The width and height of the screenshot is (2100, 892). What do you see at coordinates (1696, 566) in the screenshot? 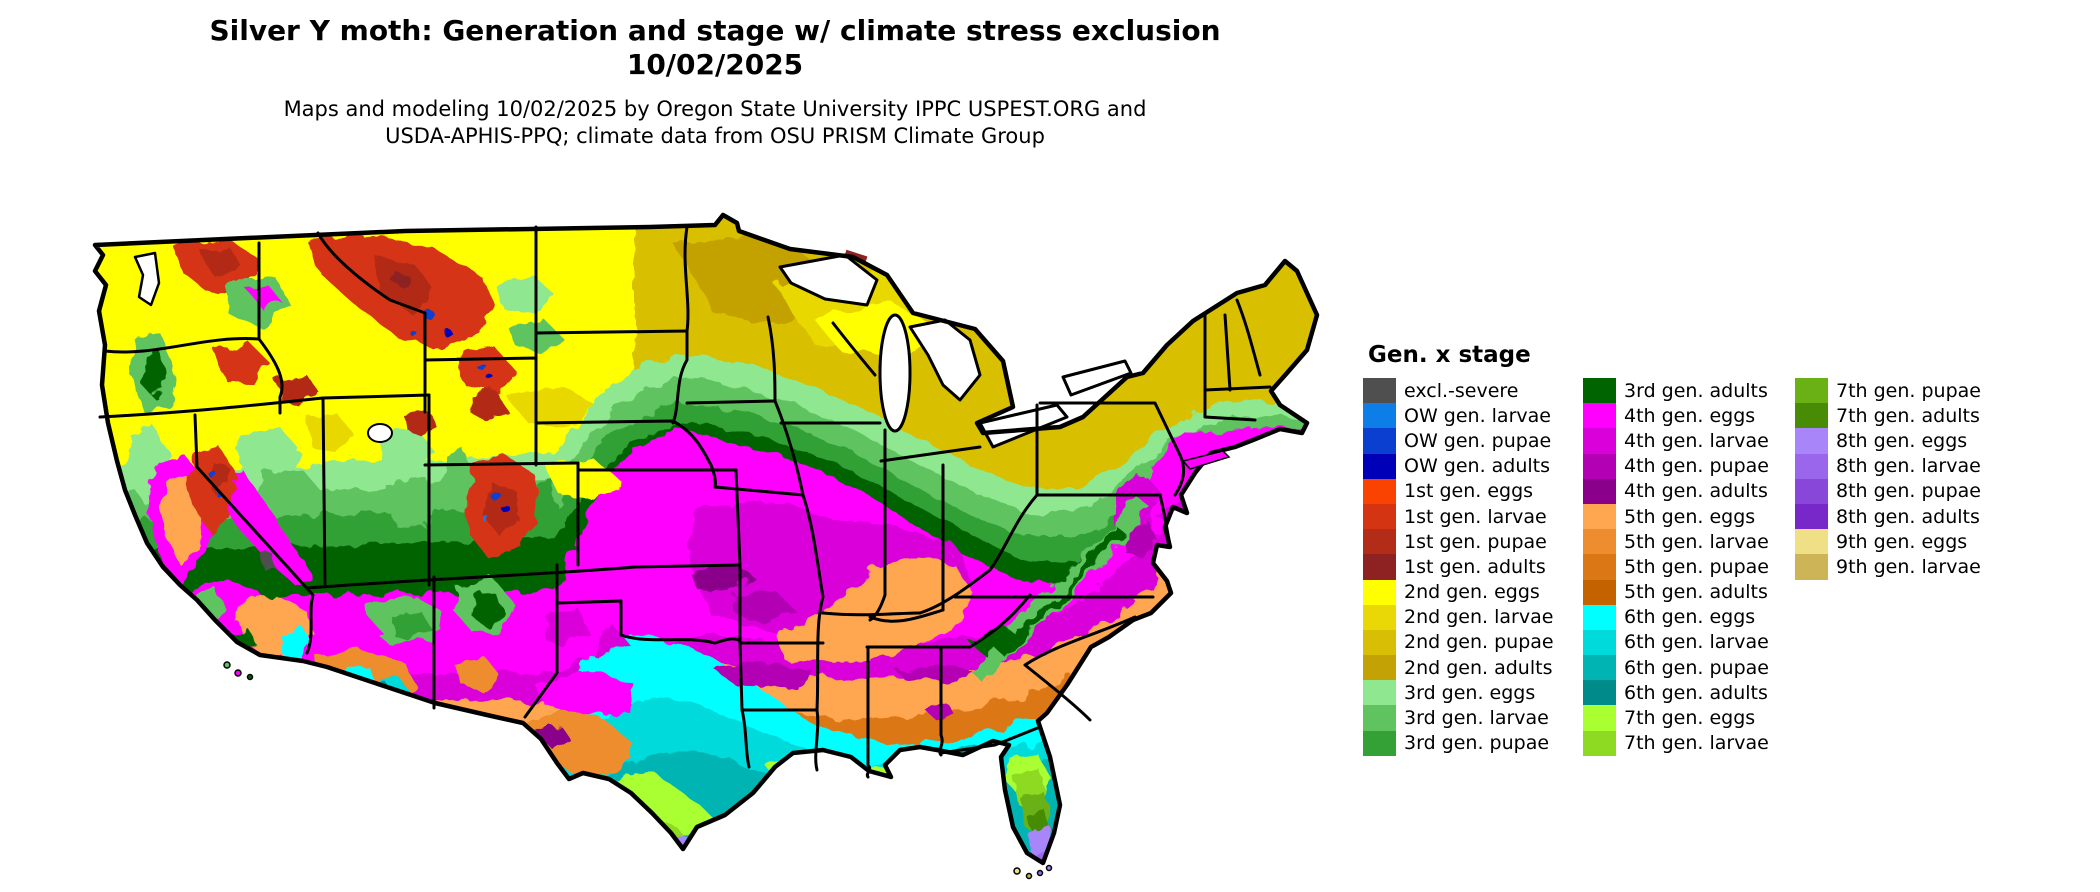
I see `legend-label: 5th gen. pupae` at bounding box center [1696, 566].